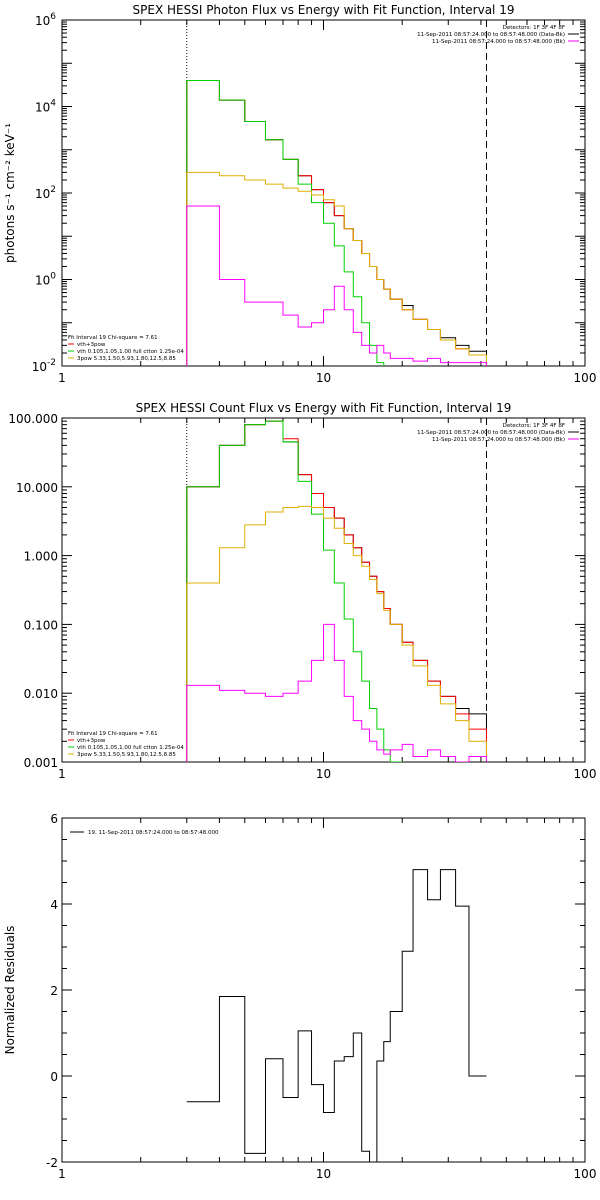 The height and width of the screenshot is (1200, 600). What do you see at coordinates (41, 694) in the screenshot?
I see `y-tick-label: 0.010` at bounding box center [41, 694].